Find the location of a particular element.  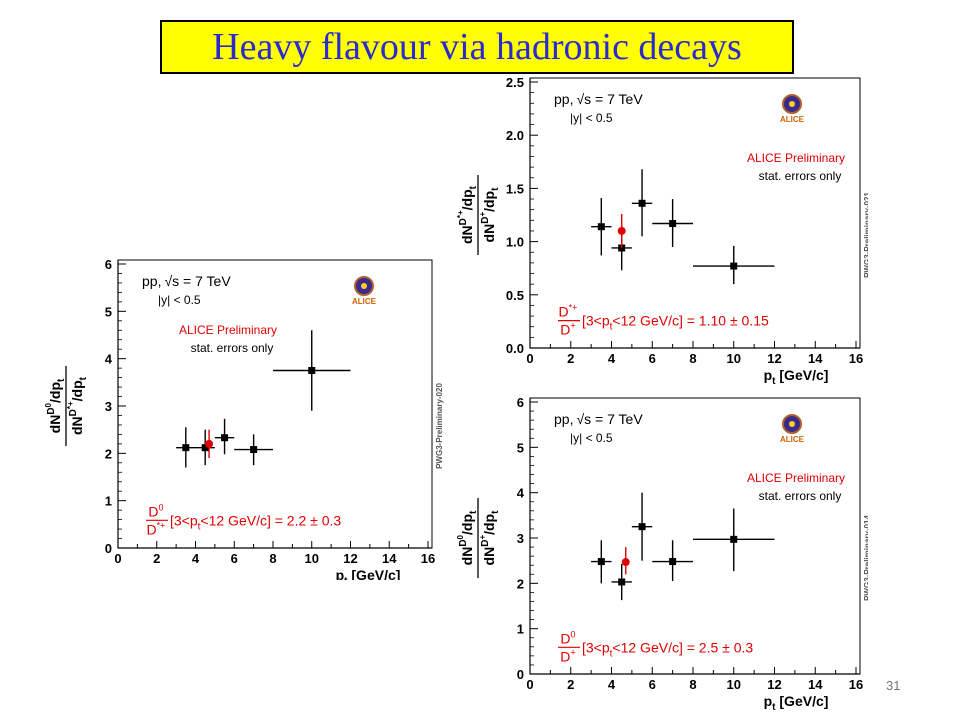

ratio-value-text: [3<pt<12 GeV/c] = 2.5 ± 0.3 is located at coordinates (667, 649).